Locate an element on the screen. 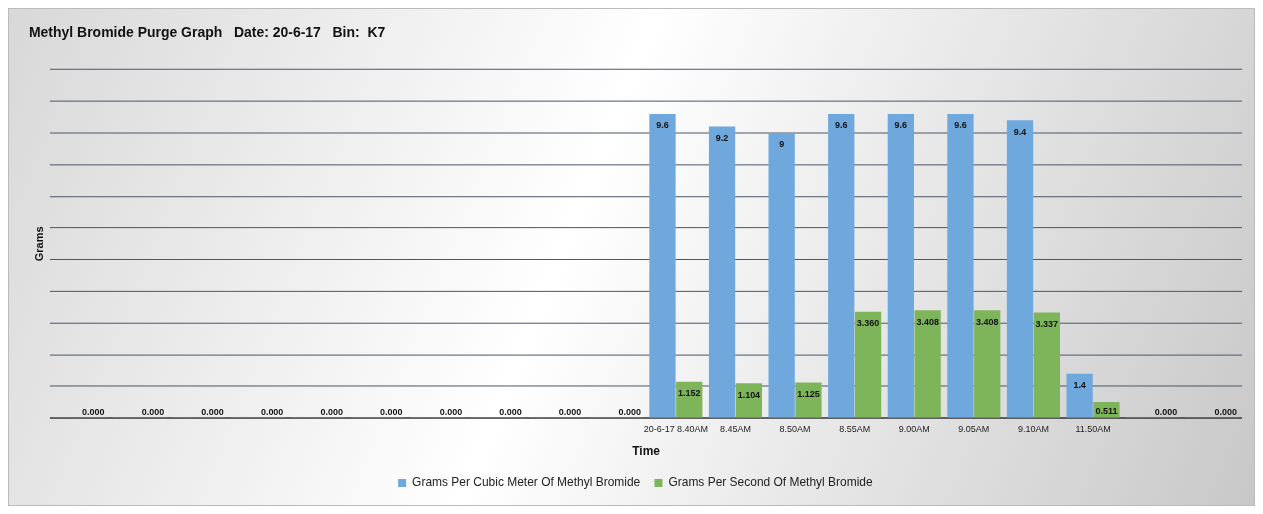  data-label: 1.152 is located at coordinates (689, 393).